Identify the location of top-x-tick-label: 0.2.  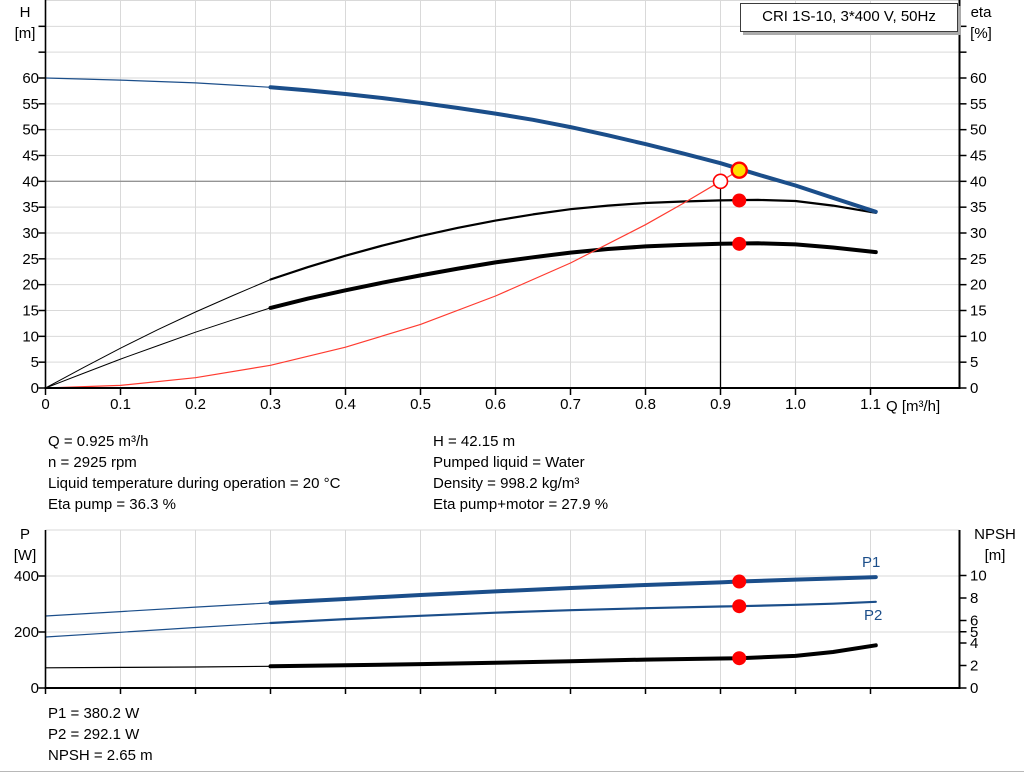
(195, 404).